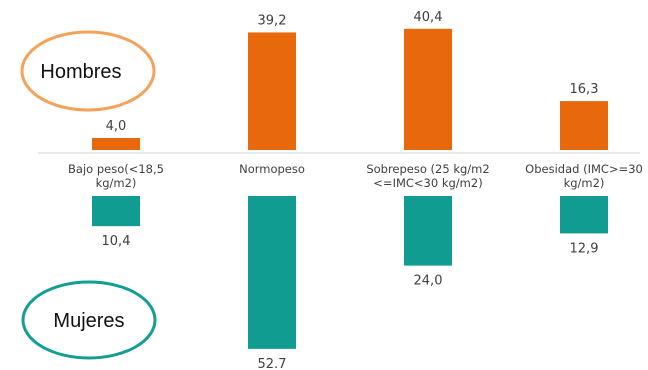 This screenshot has height=370, width=648. What do you see at coordinates (272, 363) in the screenshot?
I see `mujeres-value-label-2: 52.7` at bounding box center [272, 363].